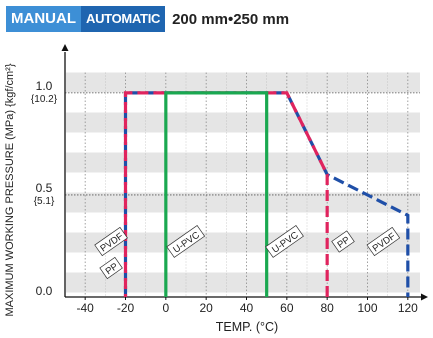 This screenshot has height=338, width=433. What do you see at coordinates (43, 19) in the screenshot?
I see `manual-badge: MANUAL` at bounding box center [43, 19].